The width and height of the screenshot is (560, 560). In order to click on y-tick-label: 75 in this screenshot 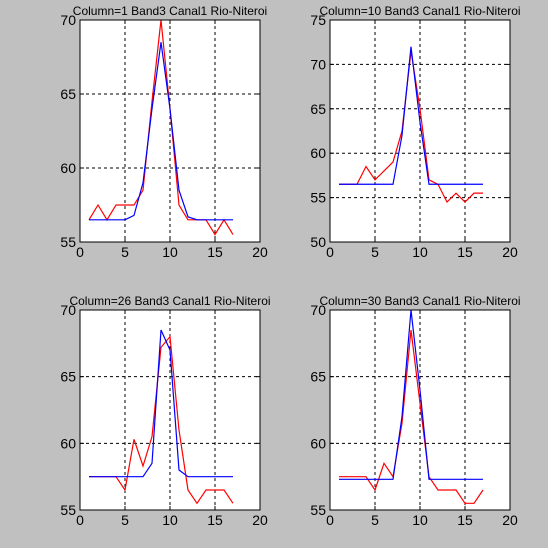, I will do `click(318, 20)`.